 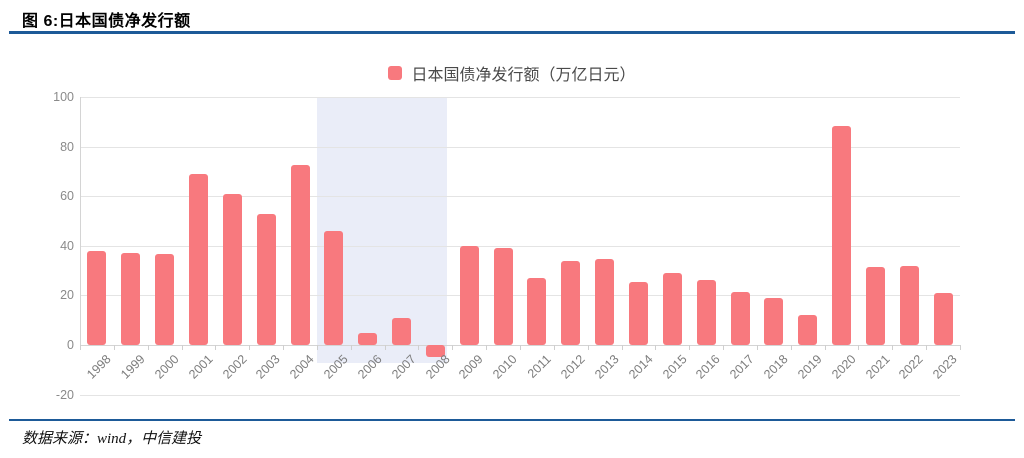 I want to click on data-source: 数据来源：wind，中信建投, so click(x=112, y=439).